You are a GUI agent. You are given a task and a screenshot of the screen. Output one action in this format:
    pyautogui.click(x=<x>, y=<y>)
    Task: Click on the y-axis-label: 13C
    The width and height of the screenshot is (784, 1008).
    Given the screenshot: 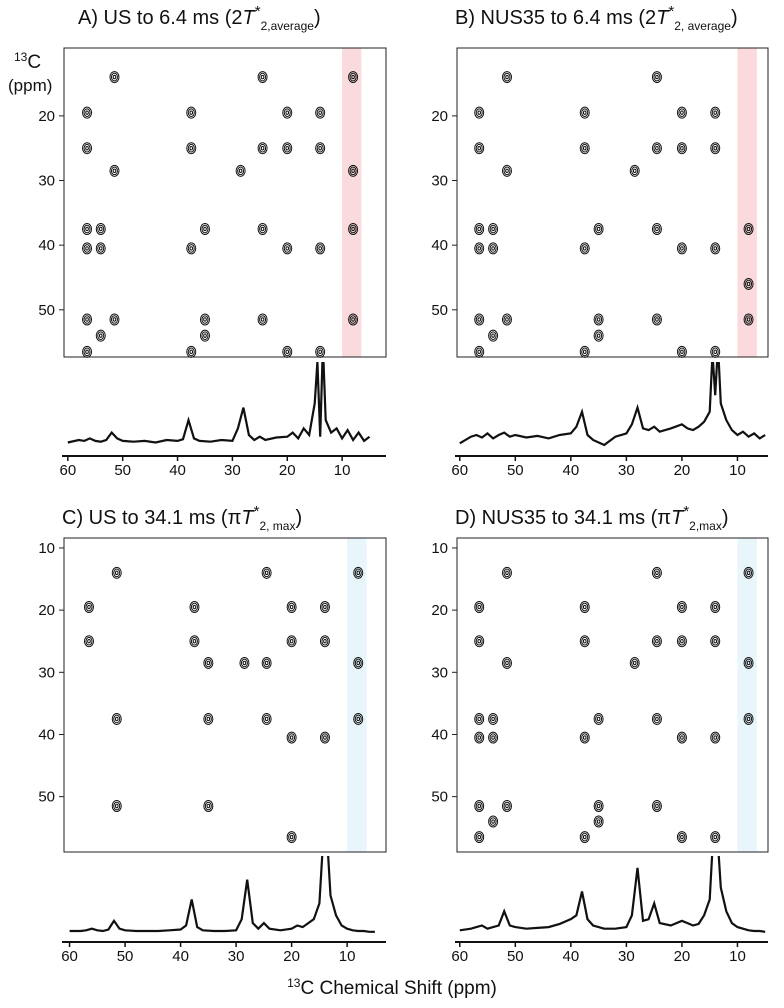 What is the action you would take?
    pyautogui.click(x=27, y=61)
    